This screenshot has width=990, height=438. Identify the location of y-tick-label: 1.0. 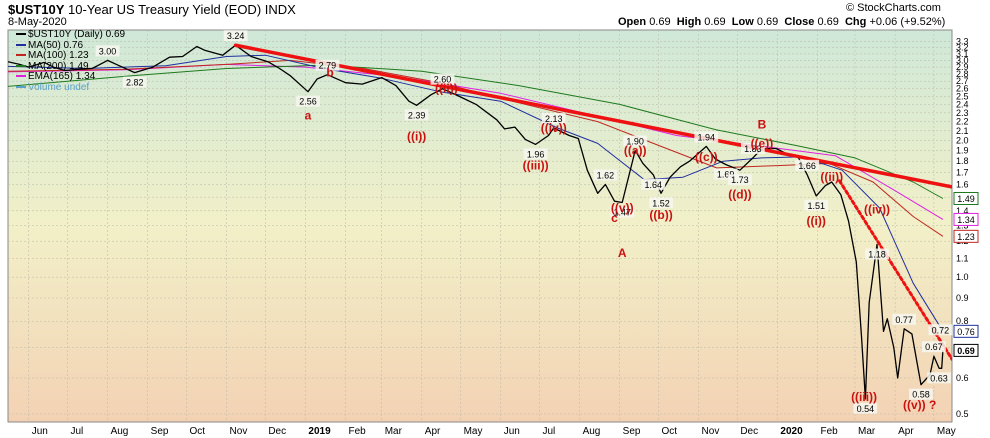
(962, 277).